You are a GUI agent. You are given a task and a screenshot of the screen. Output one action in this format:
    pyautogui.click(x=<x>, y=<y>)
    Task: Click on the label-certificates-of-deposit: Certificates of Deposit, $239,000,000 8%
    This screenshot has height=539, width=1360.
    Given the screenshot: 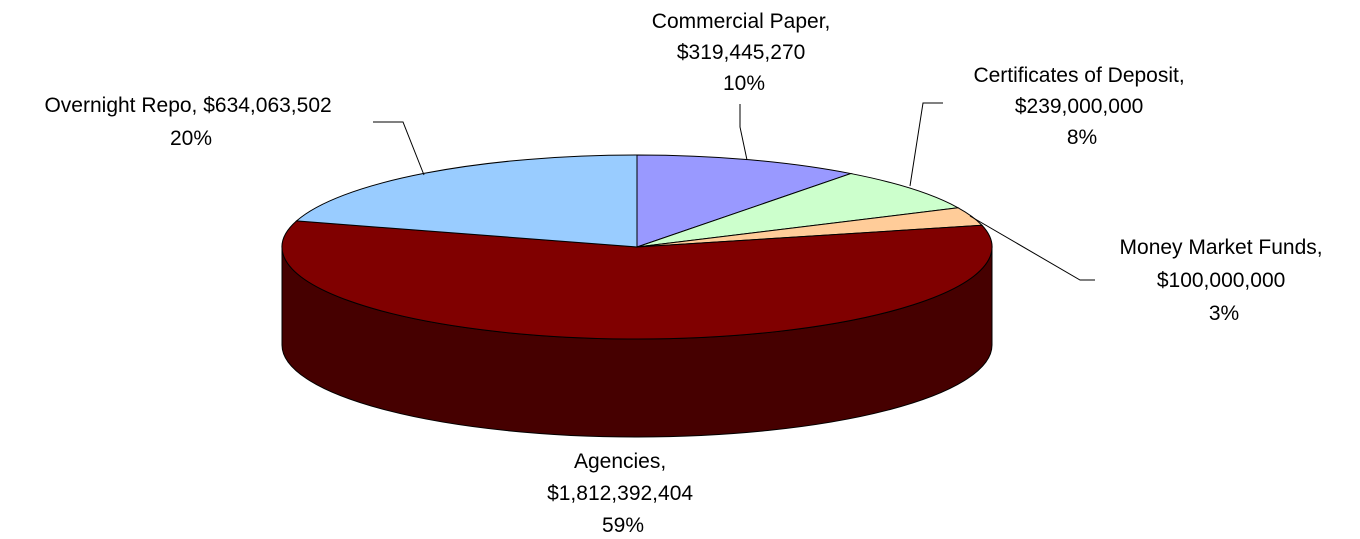 What is the action you would take?
    pyautogui.click(x=1081, y=106)
    